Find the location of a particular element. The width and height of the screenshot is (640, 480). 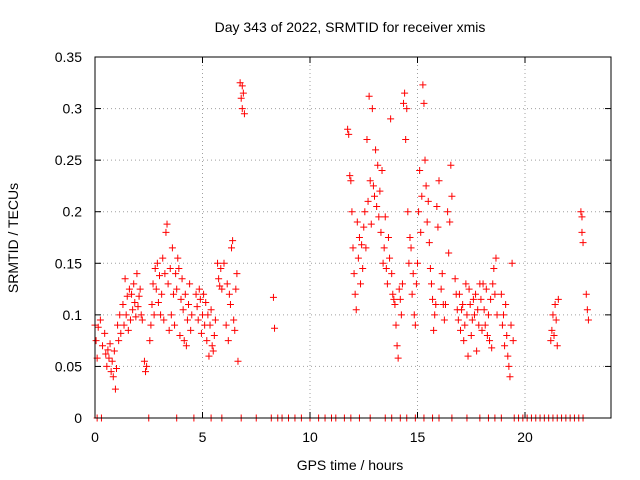

y-tick-label: 0.35 is located at coordinates (68, 57).